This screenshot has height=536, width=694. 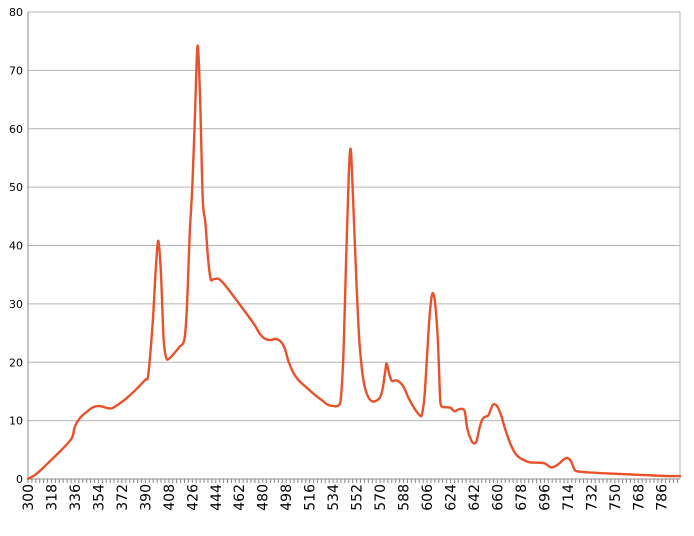 What do you see at coordinates (29, 497) in the screenshot?
I see `x-tick-label: 300` at bounding box center [29, 497].